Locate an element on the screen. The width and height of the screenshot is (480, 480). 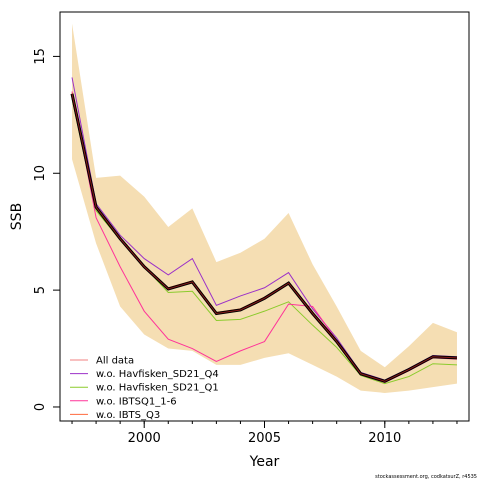
y-tick-label: 10 is located at coordinates (40, 173).